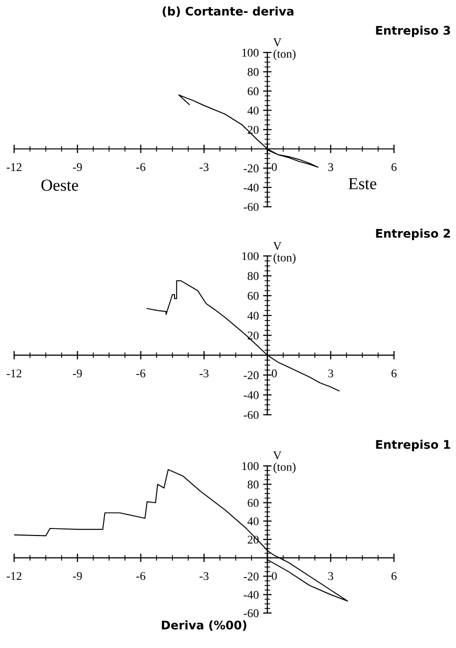  I want to click on annotation: Este, so click(362, 184).